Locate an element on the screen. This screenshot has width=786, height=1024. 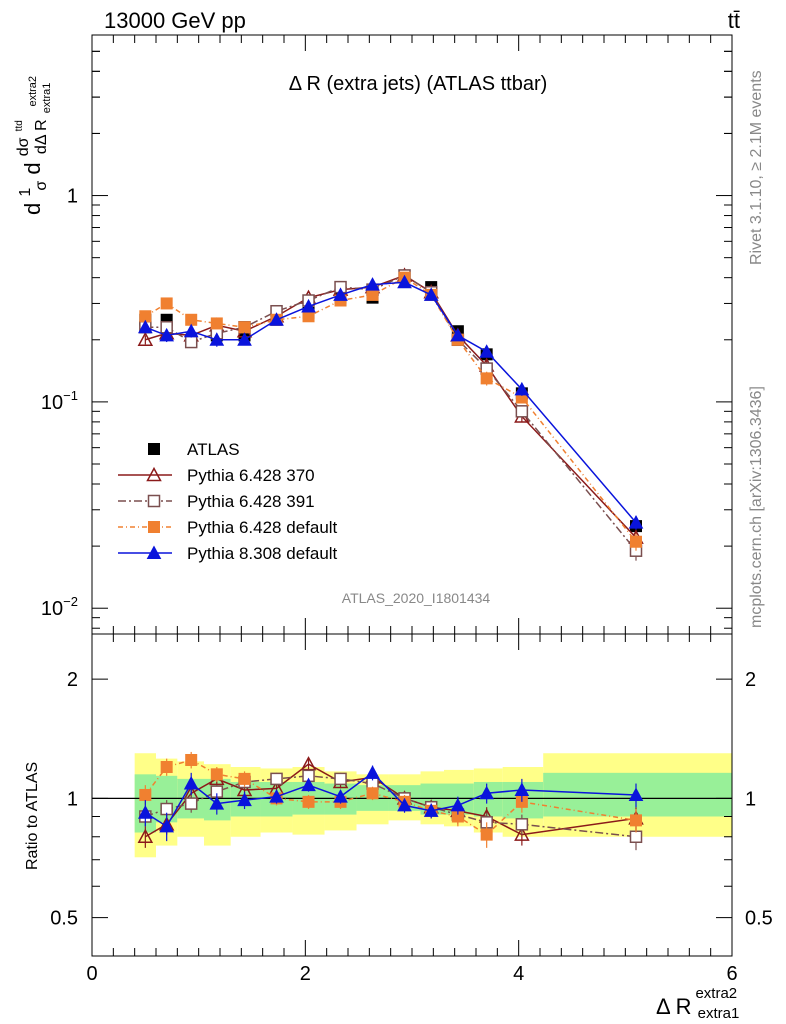
main-title: Δ R (extra jets) (ATLAS ttbar) is located at coordinates (418, 84).